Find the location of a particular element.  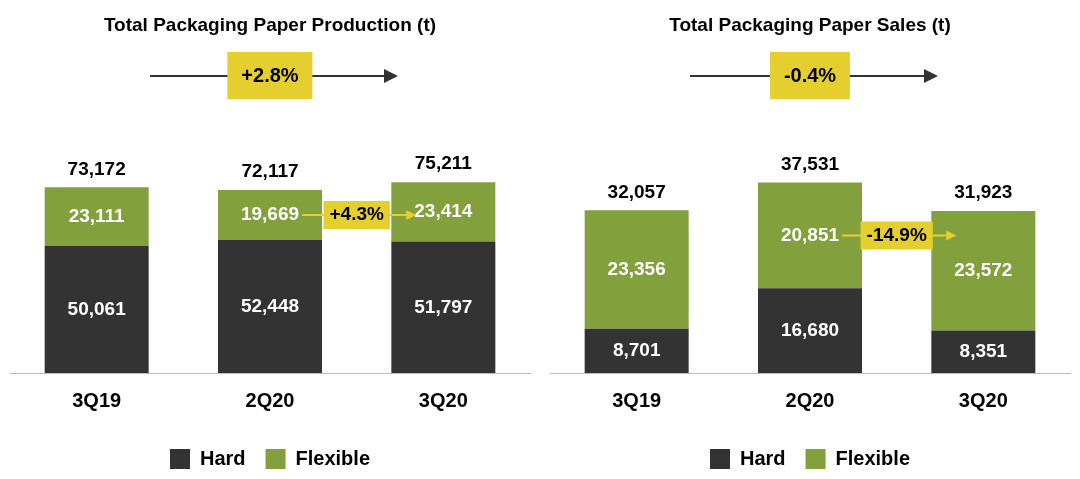

data-label: 52,448 is located at coordinates (270, 305).